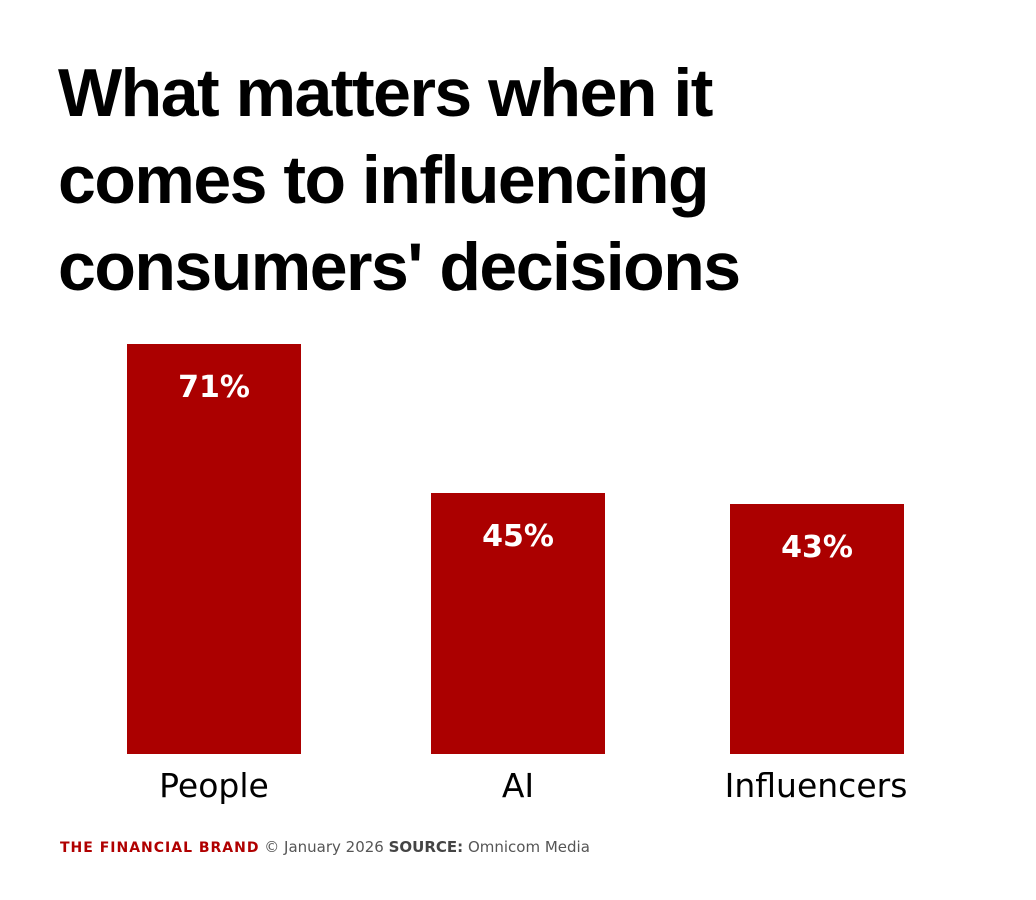 The height and width of the screenshot is (900, 1036). Describe the element at coordinates (214, 549) in the screenshot. I see `bar-people: 71%` at that location.